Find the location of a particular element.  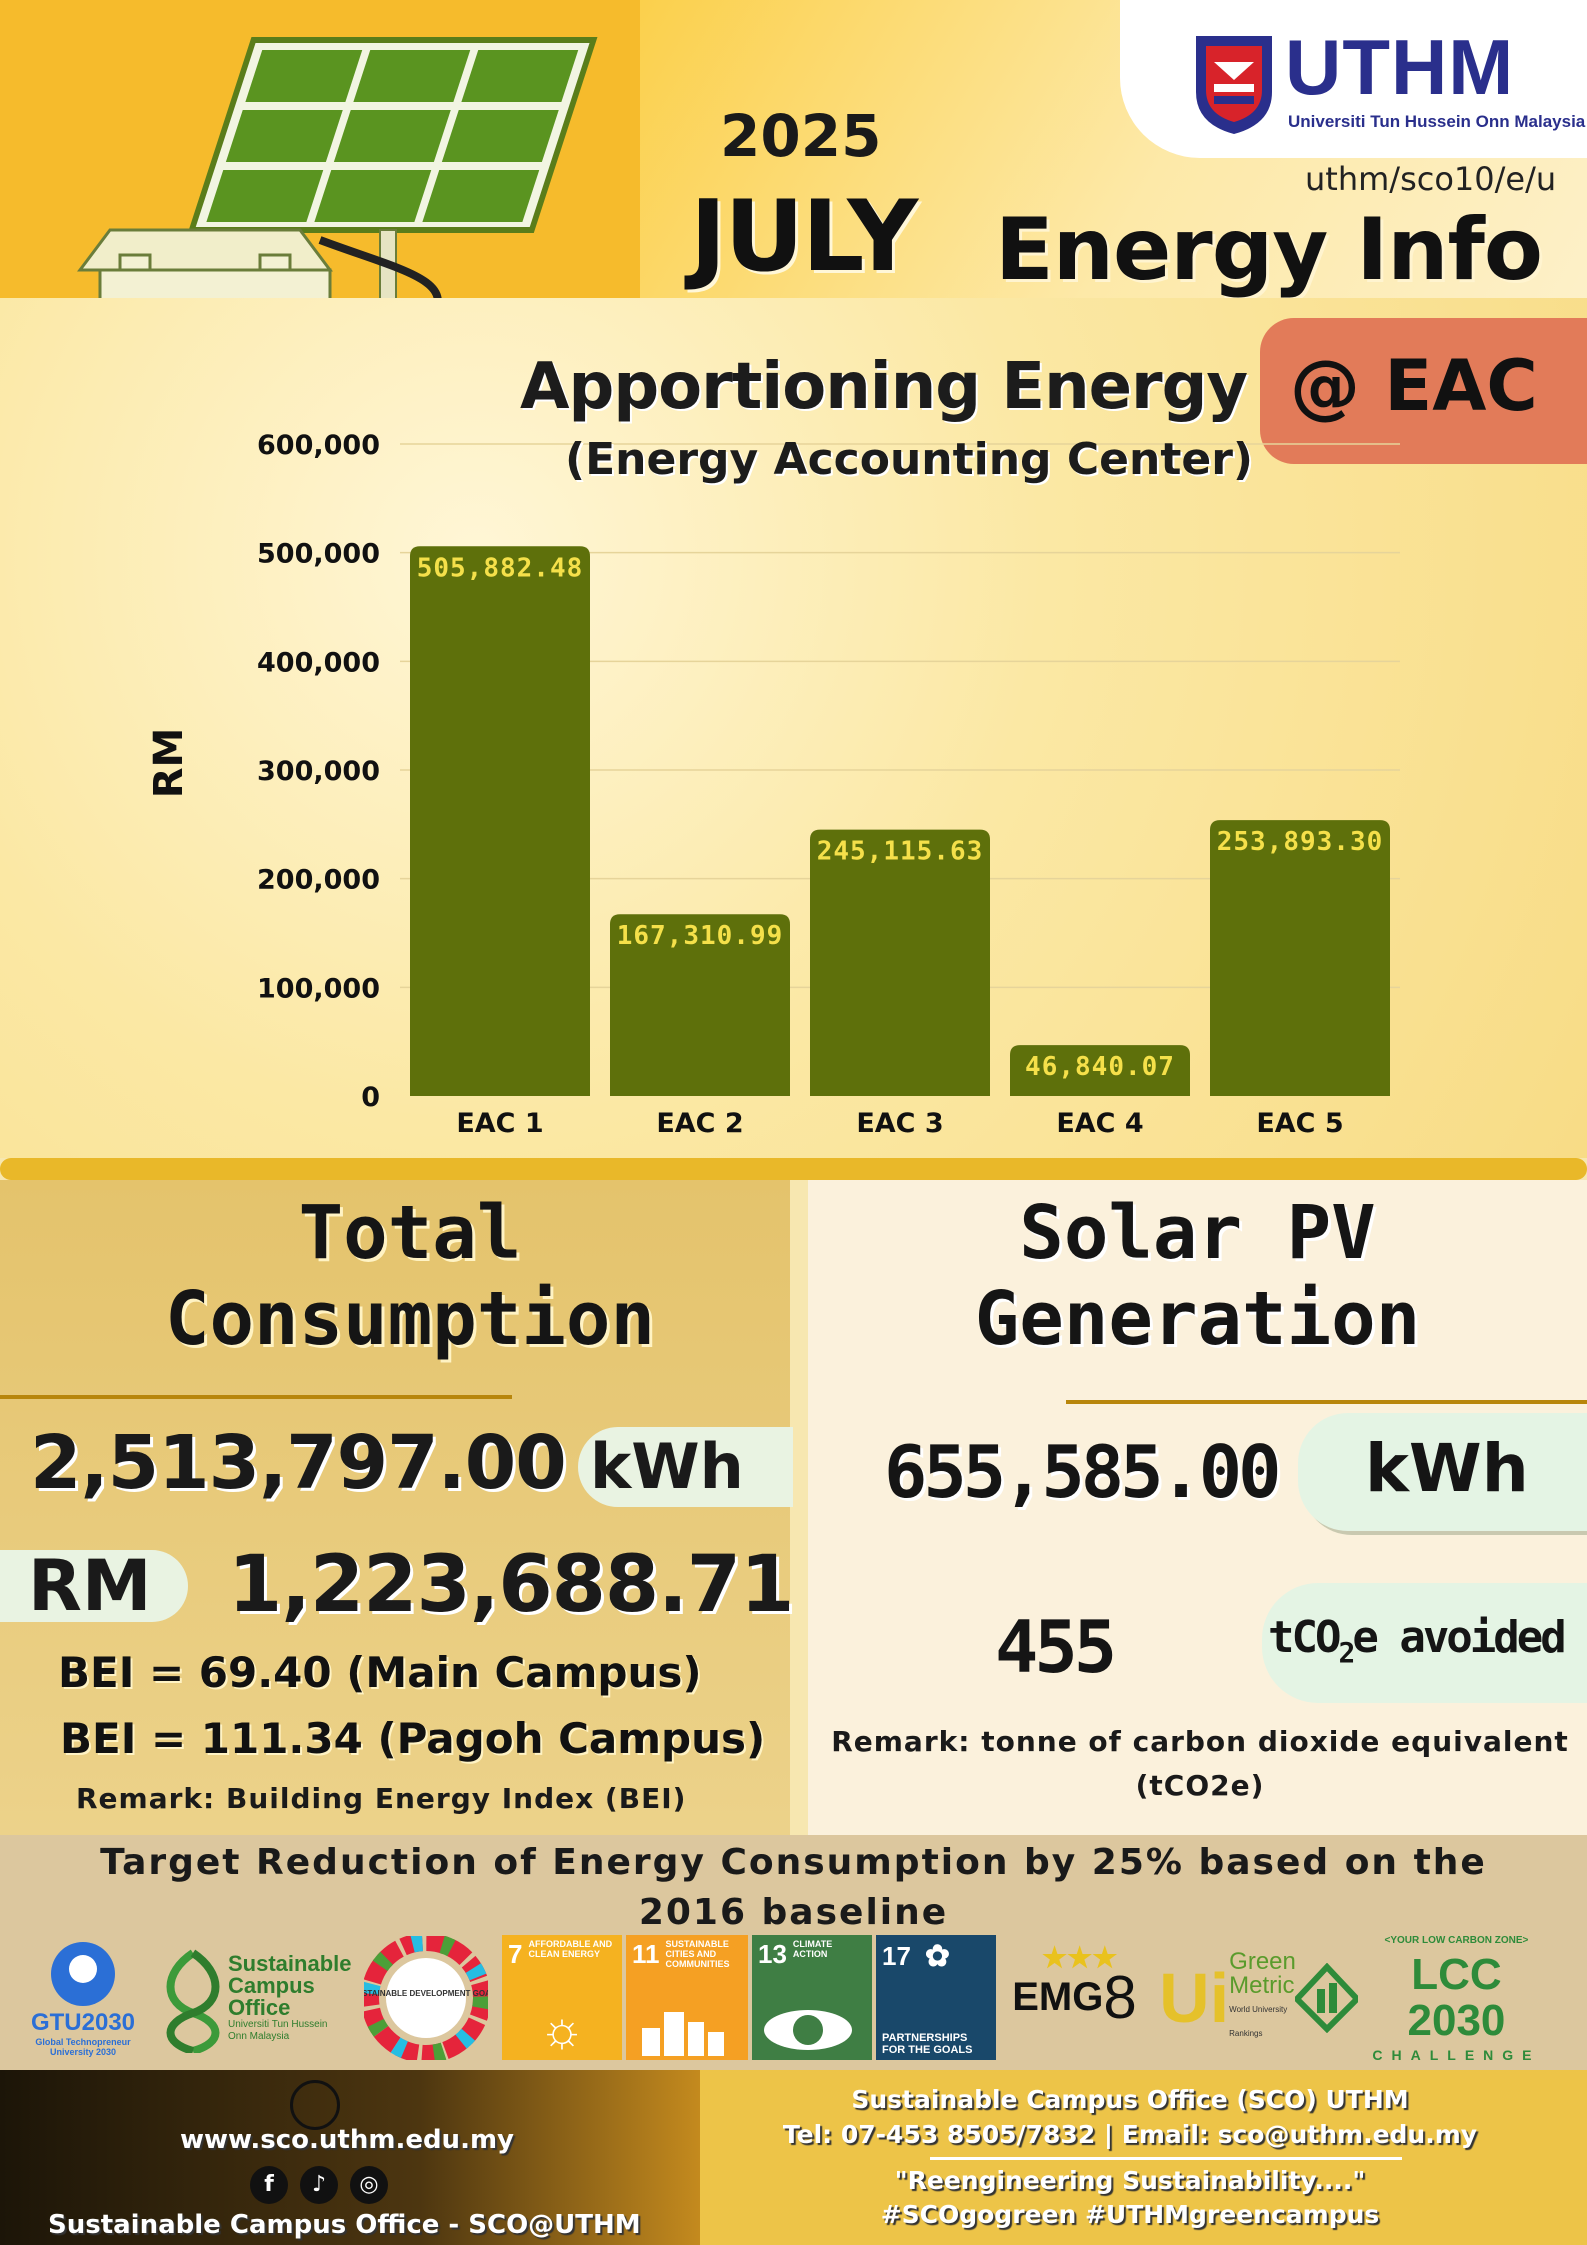

hashtags: #SCOgogreen #UTHMgreencampus is located at coordinates (1130, 2214).